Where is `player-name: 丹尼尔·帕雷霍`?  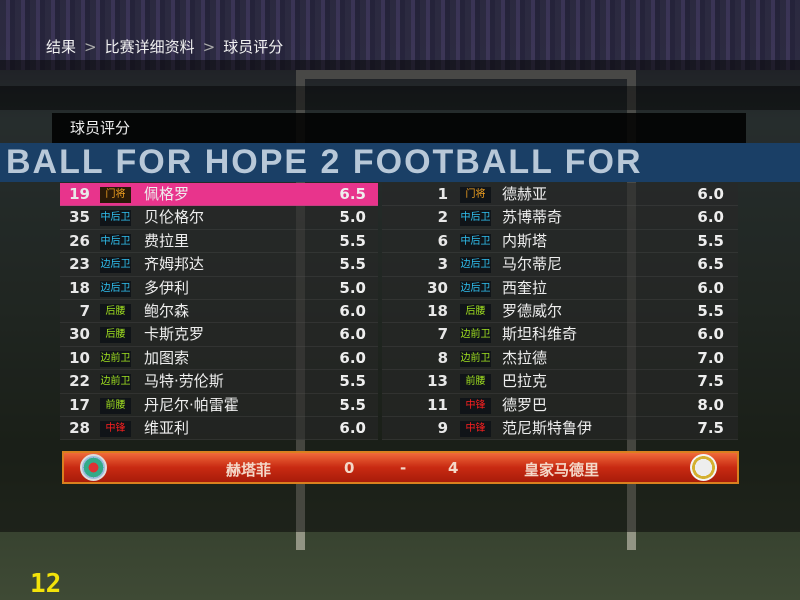 player-name: 丹尼尔·帕雷霍 is located at coordinates (191, 404).